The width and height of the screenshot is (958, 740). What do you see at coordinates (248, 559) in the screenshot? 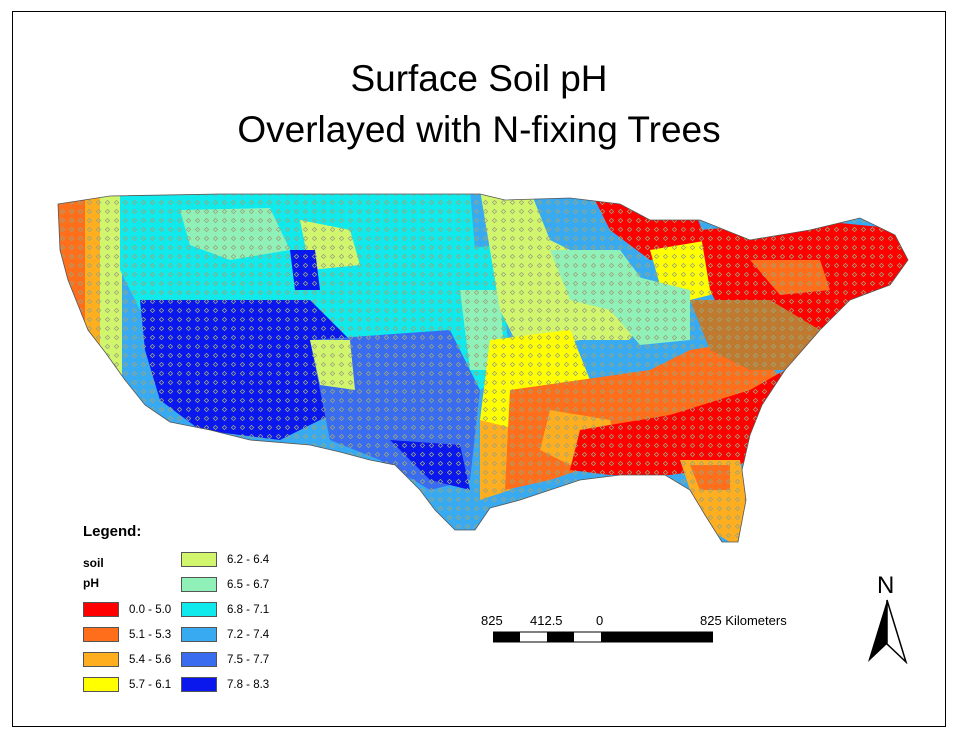
I see `legend-label: 6.2 - 6.4` at bounding box center [248, 559].